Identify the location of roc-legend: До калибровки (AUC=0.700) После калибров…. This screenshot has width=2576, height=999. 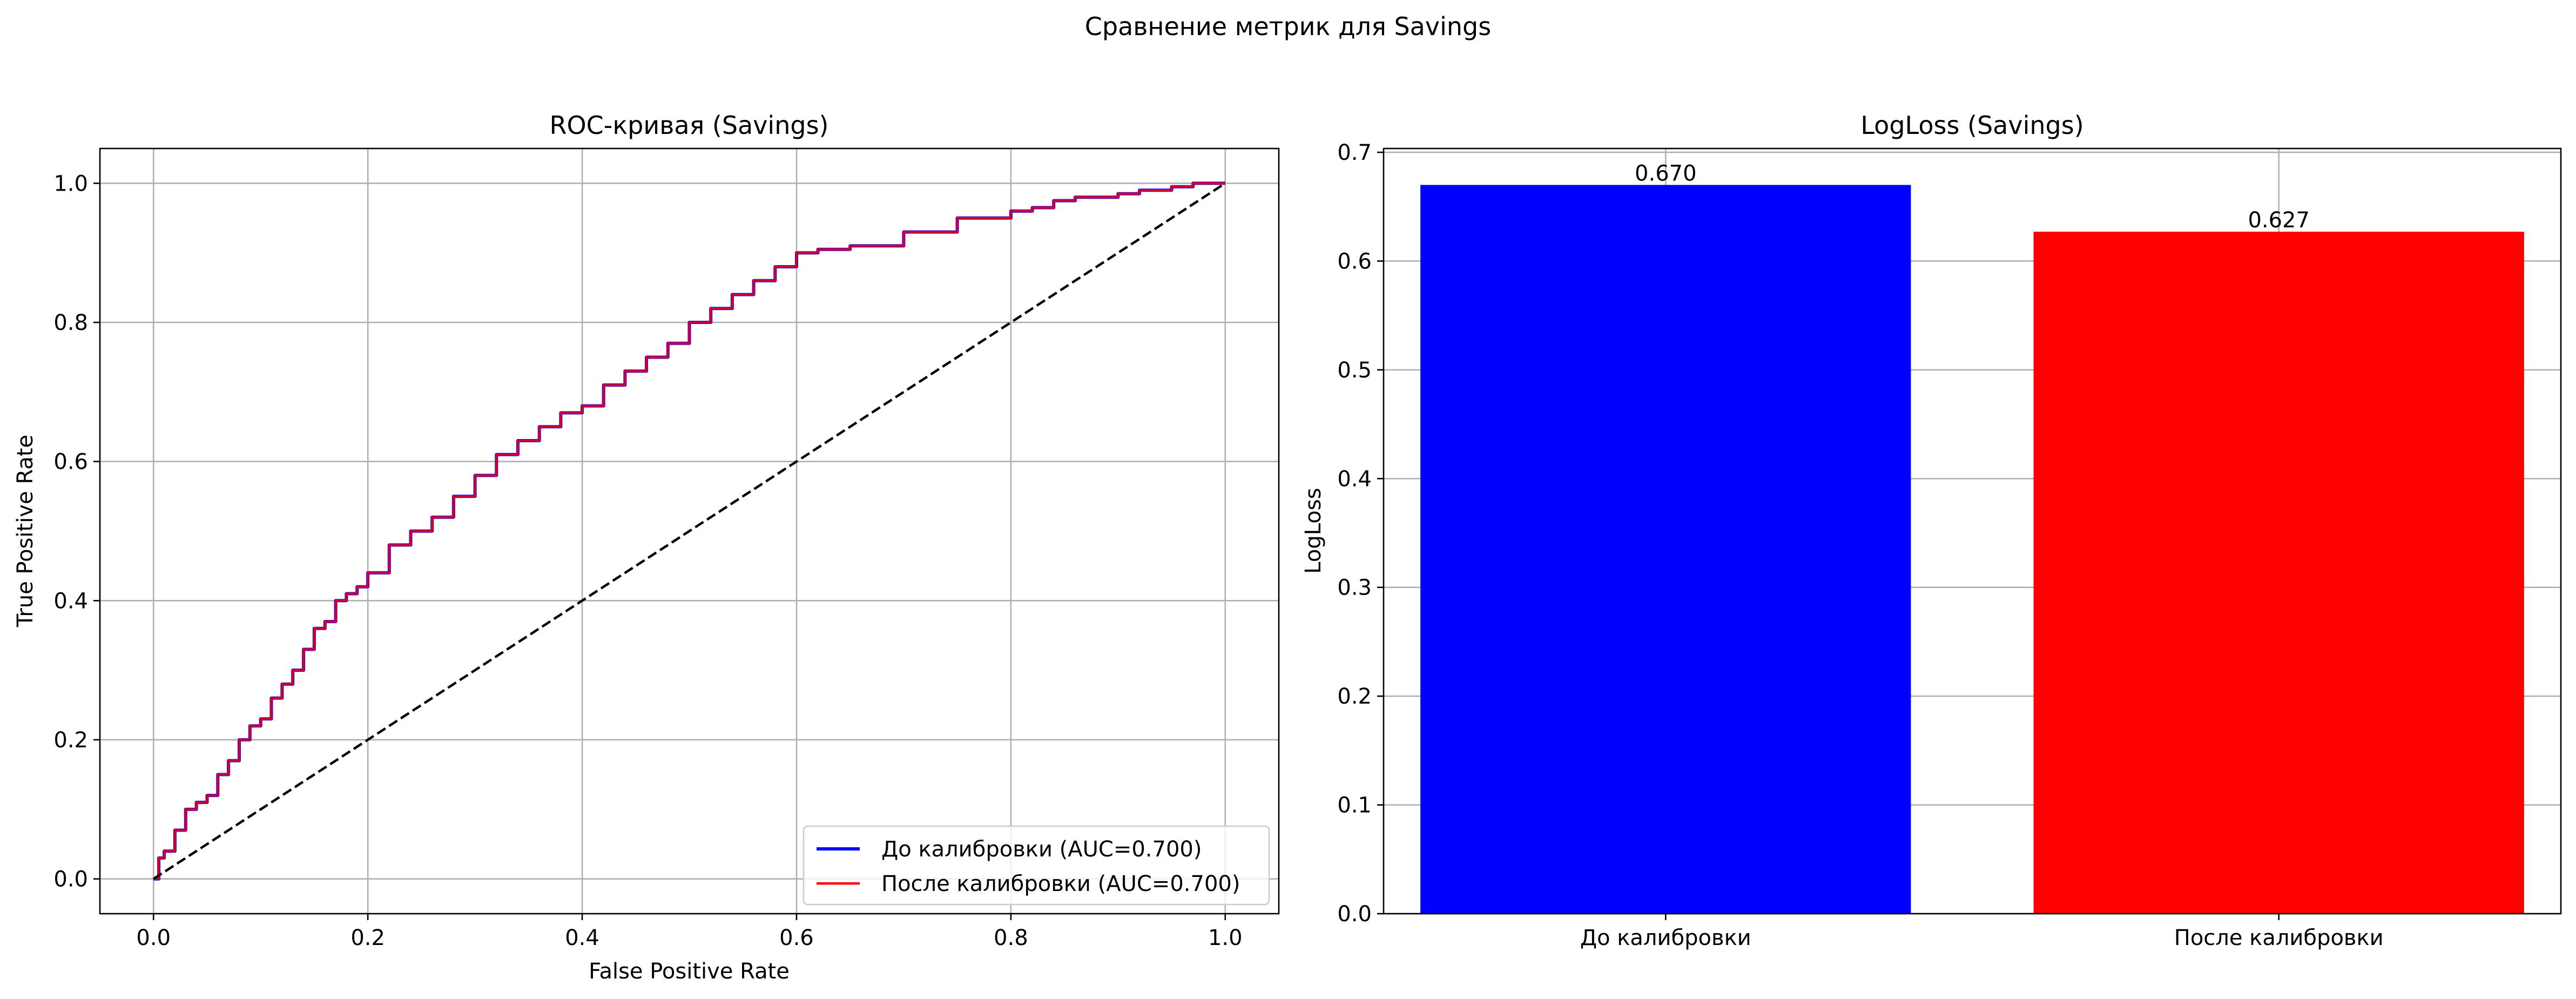
(1036, 866).